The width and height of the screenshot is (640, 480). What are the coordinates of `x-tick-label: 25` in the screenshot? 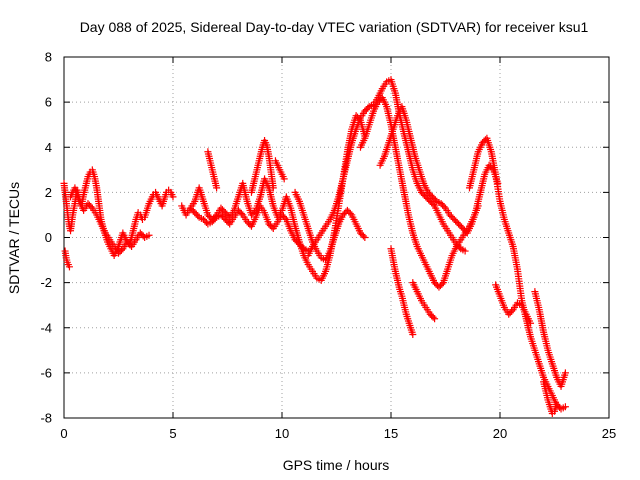 It's located at (609, 433).